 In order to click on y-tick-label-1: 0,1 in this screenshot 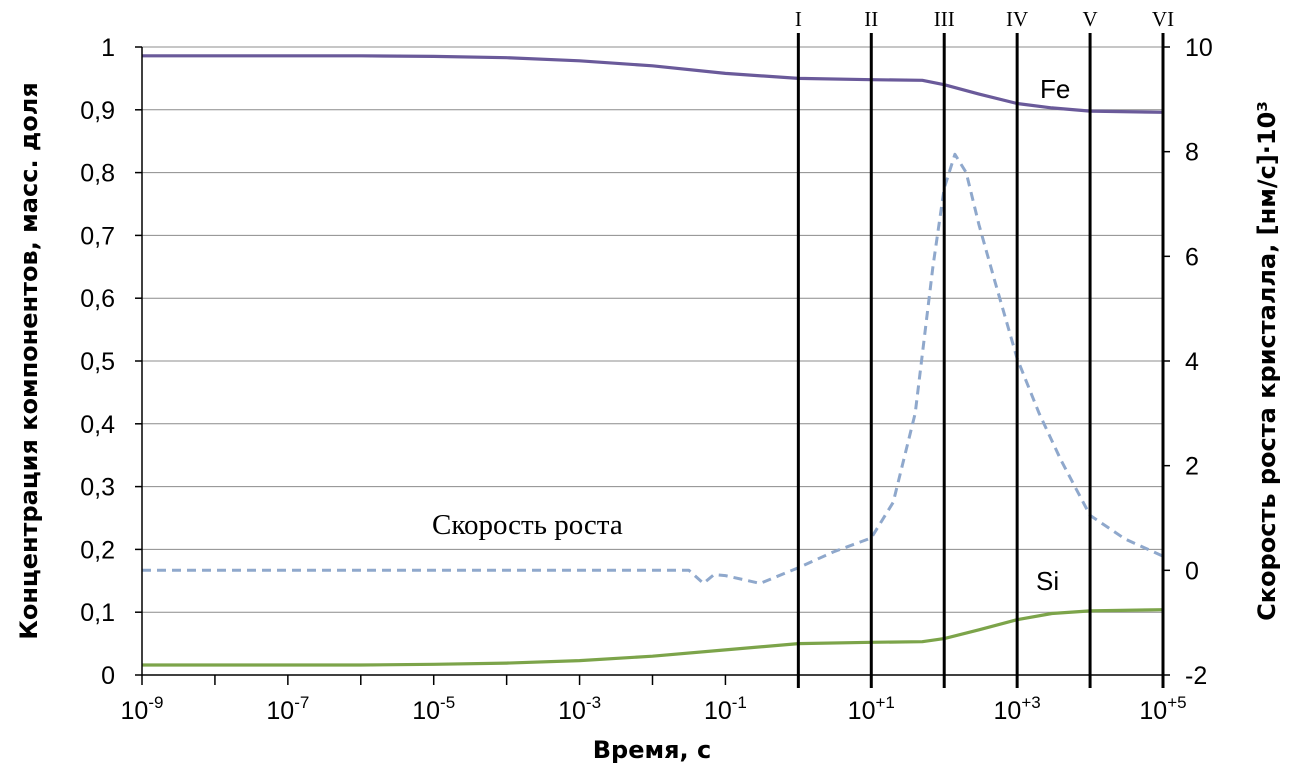, I will do `click(97, 613)`.